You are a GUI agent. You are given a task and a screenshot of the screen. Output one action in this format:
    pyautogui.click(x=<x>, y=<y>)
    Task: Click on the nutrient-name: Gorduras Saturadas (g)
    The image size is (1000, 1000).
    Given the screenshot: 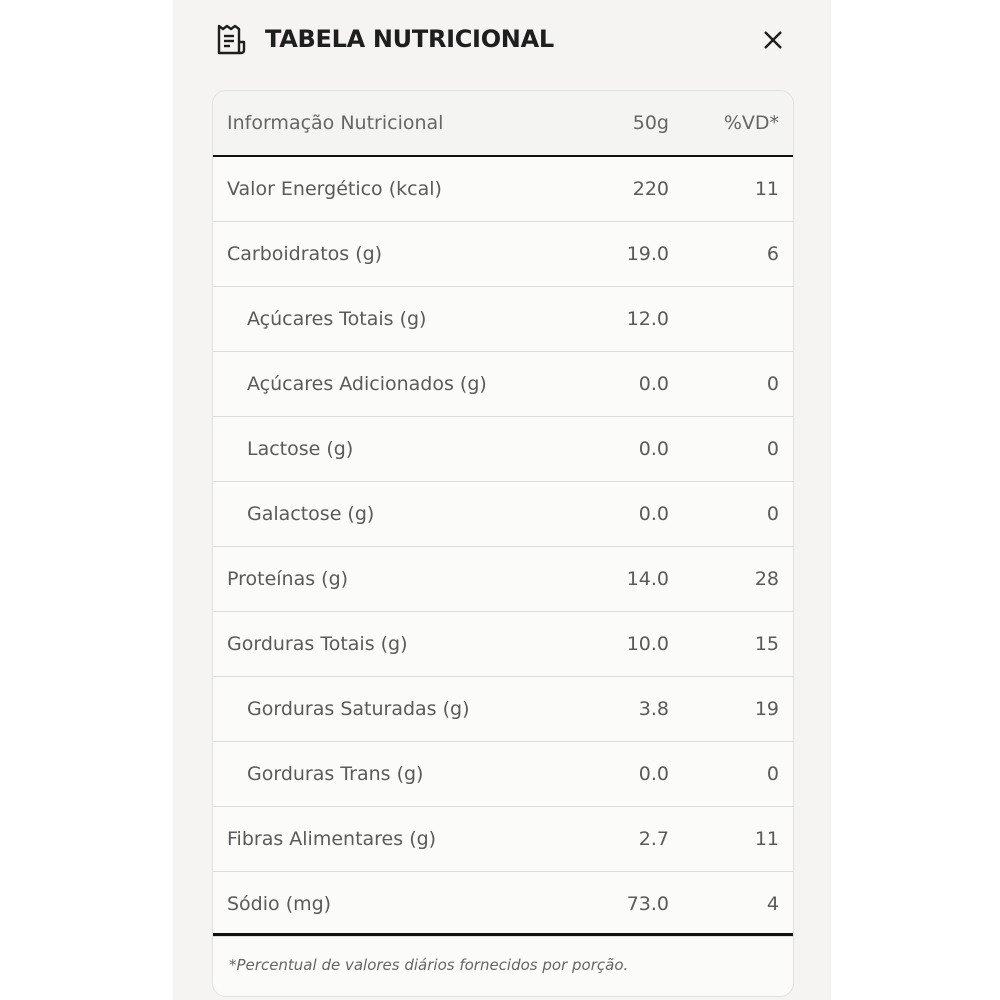 What is the action you would take?
    pyautogui.click(x=358, y=709)
    